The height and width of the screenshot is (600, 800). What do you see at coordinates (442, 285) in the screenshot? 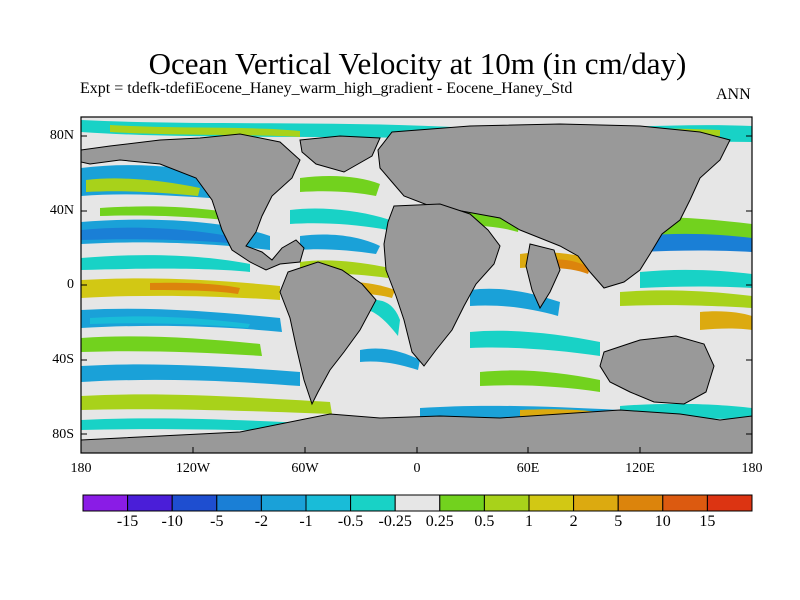
I see `africa-landmass` at bounding box center [442, 285].